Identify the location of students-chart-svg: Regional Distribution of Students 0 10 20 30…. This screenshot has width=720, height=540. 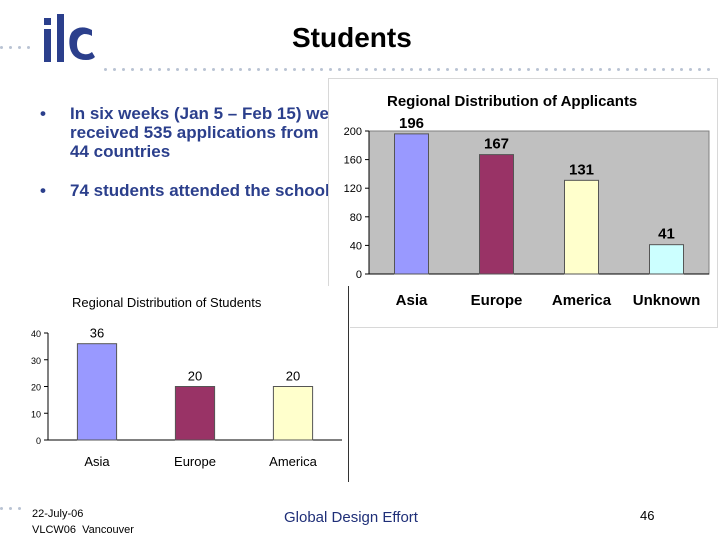
(186, 382).